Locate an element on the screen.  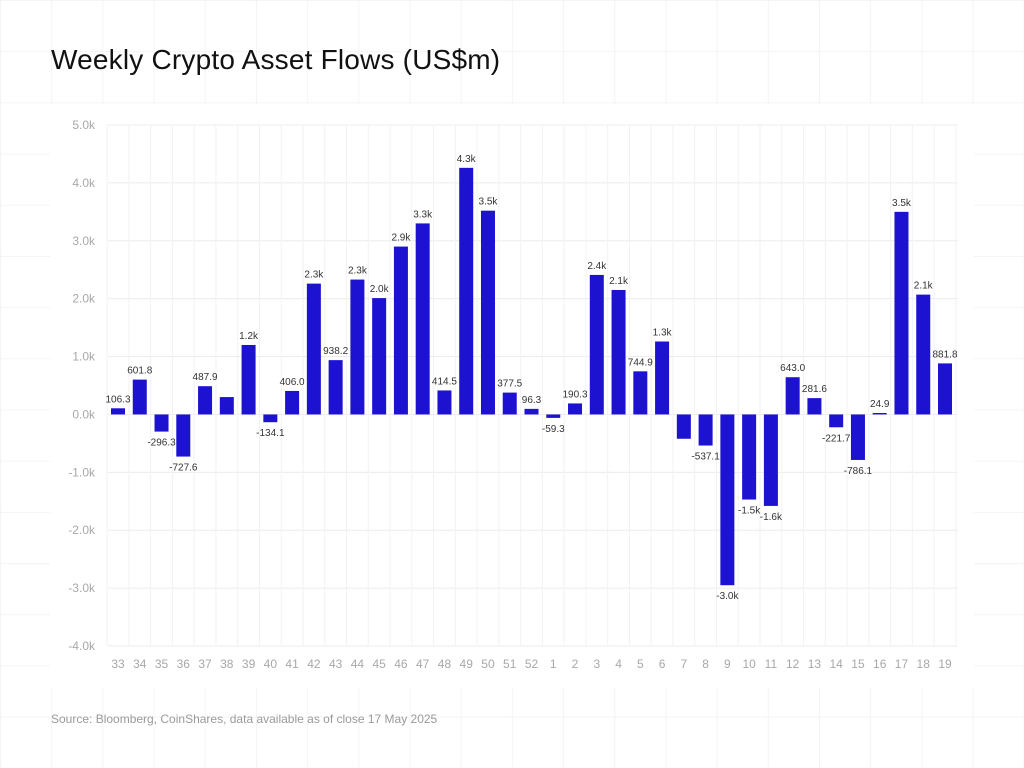
data-label: 1.2k is located at coordinates (249, 336).